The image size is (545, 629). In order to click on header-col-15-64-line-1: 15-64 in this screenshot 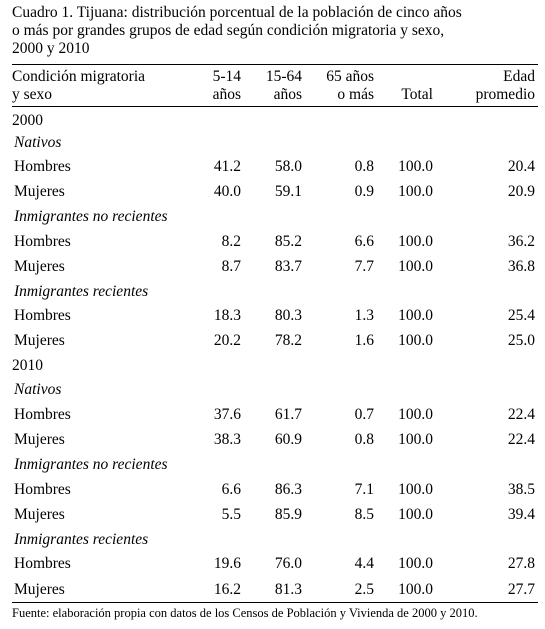, I will do `click(283, 76)`.